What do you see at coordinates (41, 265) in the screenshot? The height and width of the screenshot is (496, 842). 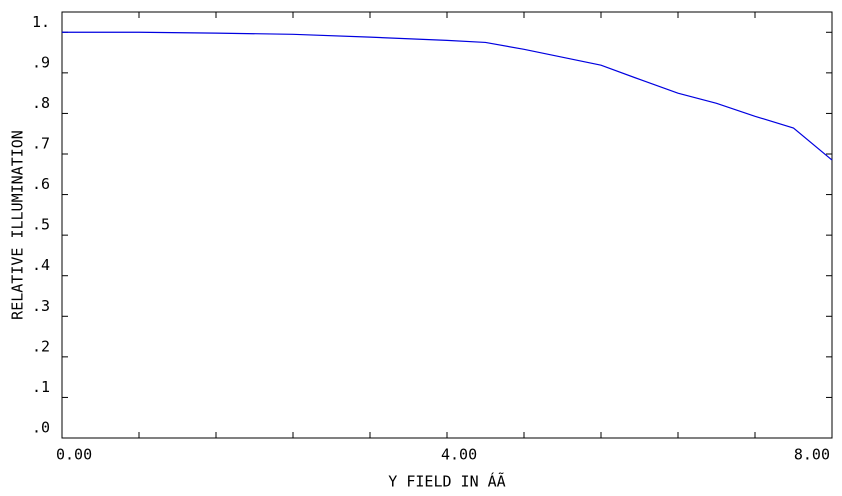 I see `y-tick-label: .4` at bounding box center [41, 265].